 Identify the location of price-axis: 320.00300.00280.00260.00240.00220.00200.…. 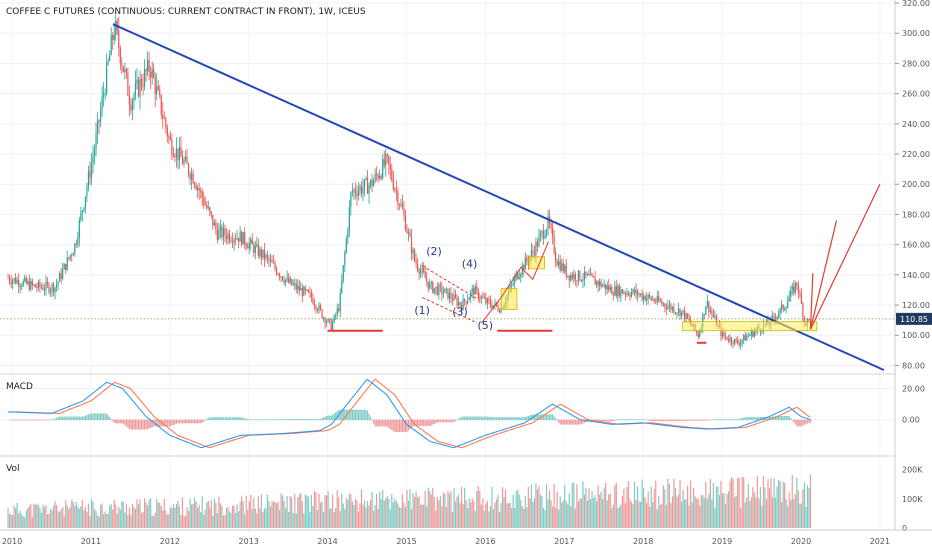
(913, 266).